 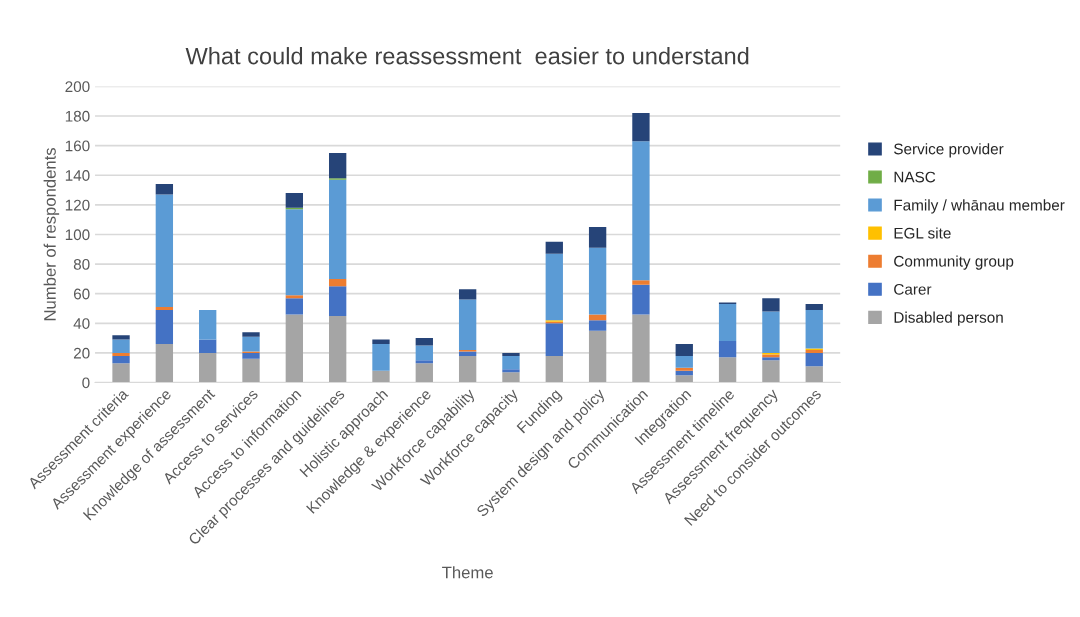 What do you see at coordinates (948, 318) in the screenshot?
I see `legend-label: Disabled person` at bounding box center [948, 318].